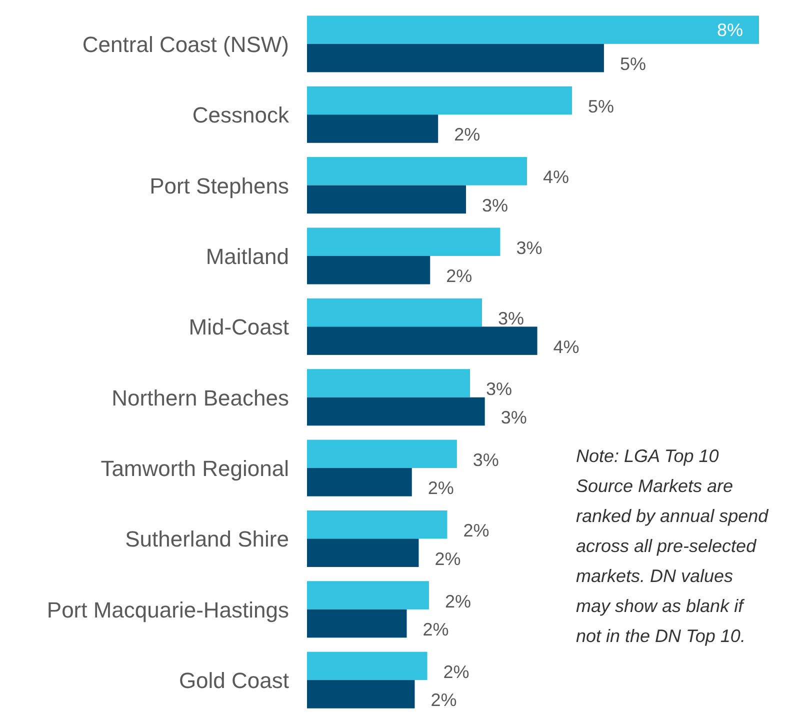  What do you see at coordinates (200, 397) in the screenshot?
I see `y-tick-label: Northern Beaches` at bounding box center [200, 397].